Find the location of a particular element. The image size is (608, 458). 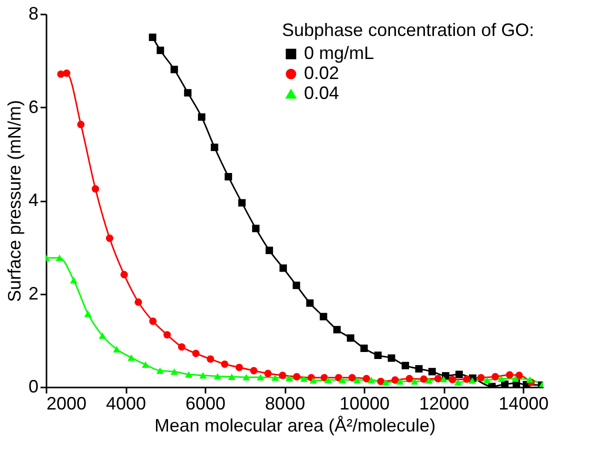

legend-label: 0.02 is located at coordinates (322, 73).